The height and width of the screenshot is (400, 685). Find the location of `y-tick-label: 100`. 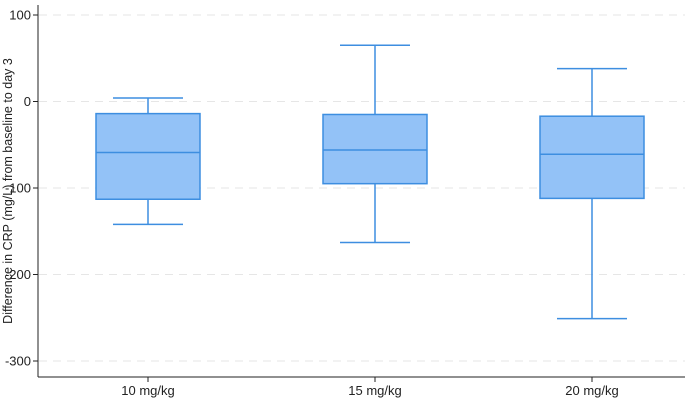

y-tick-label: 100 is located at coordinates (20, 15).